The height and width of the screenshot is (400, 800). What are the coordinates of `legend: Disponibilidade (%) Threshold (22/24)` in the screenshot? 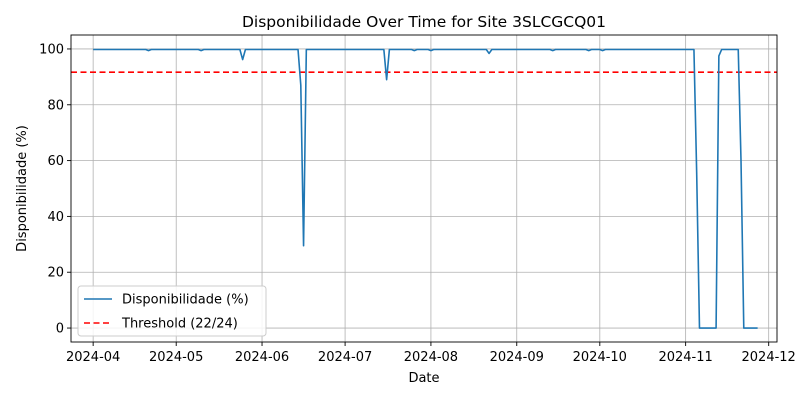 It's located at (172, 311).